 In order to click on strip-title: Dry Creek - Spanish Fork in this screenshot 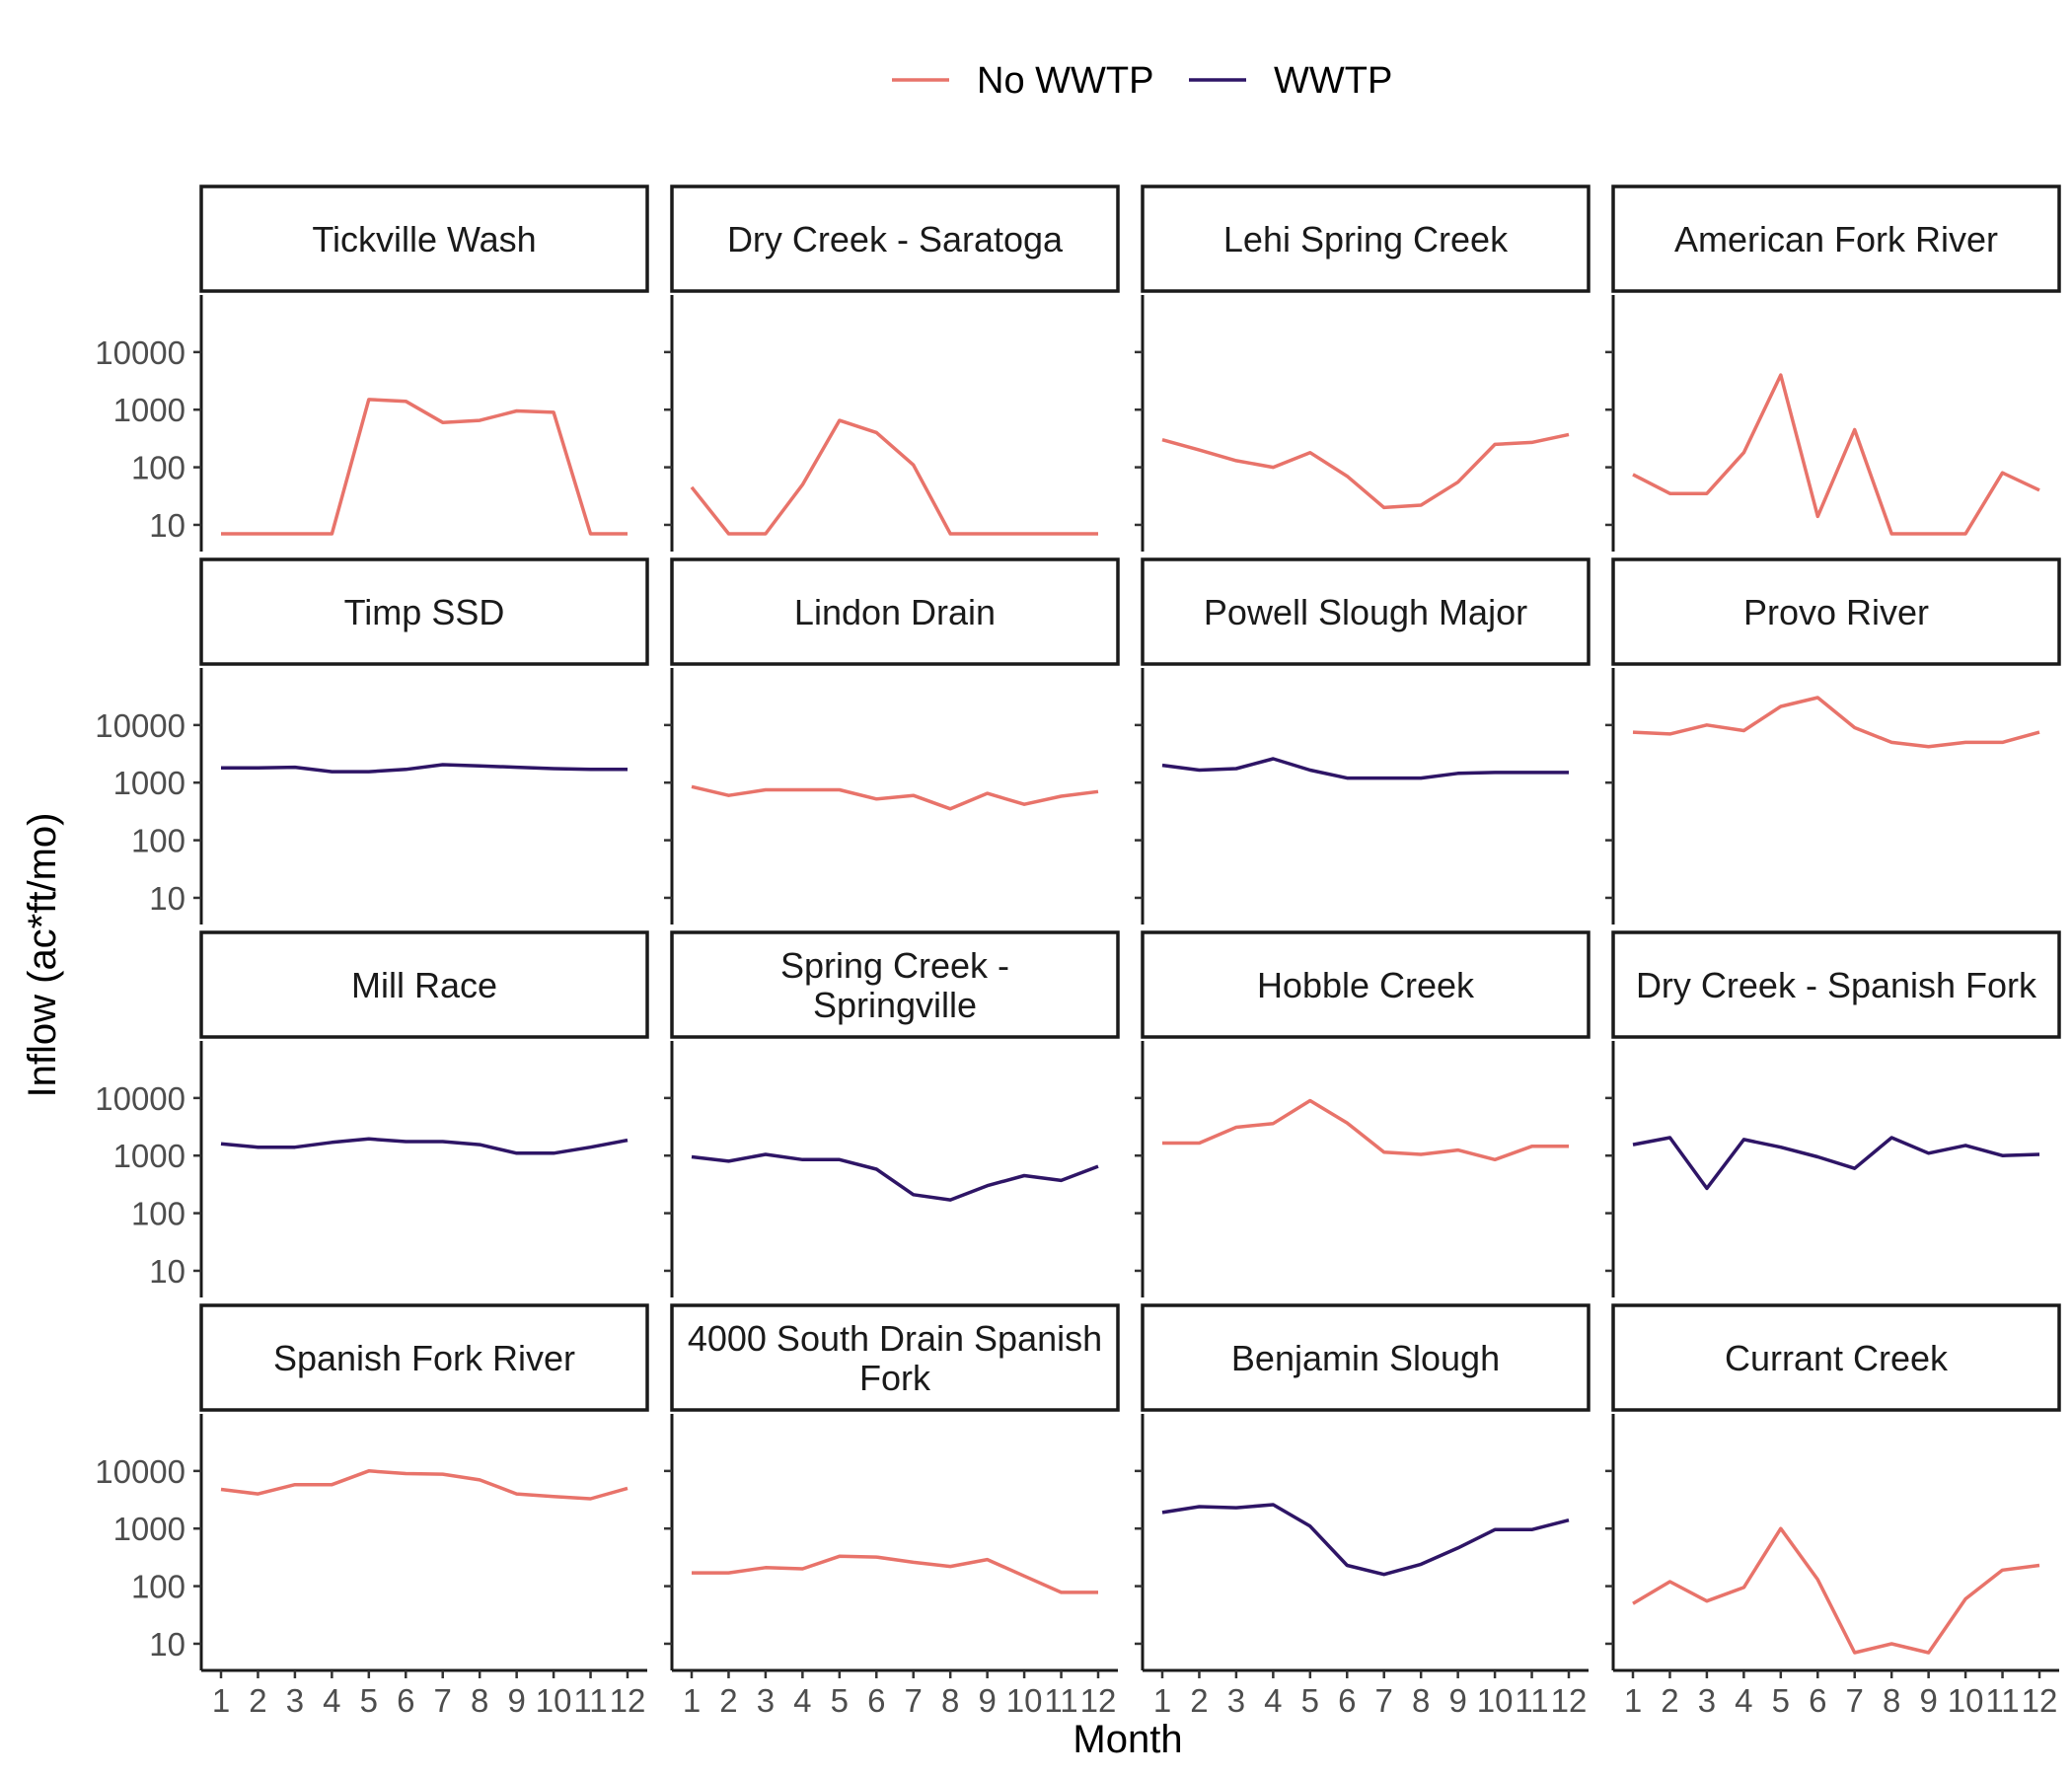, I will do `click(1837, 985)`.